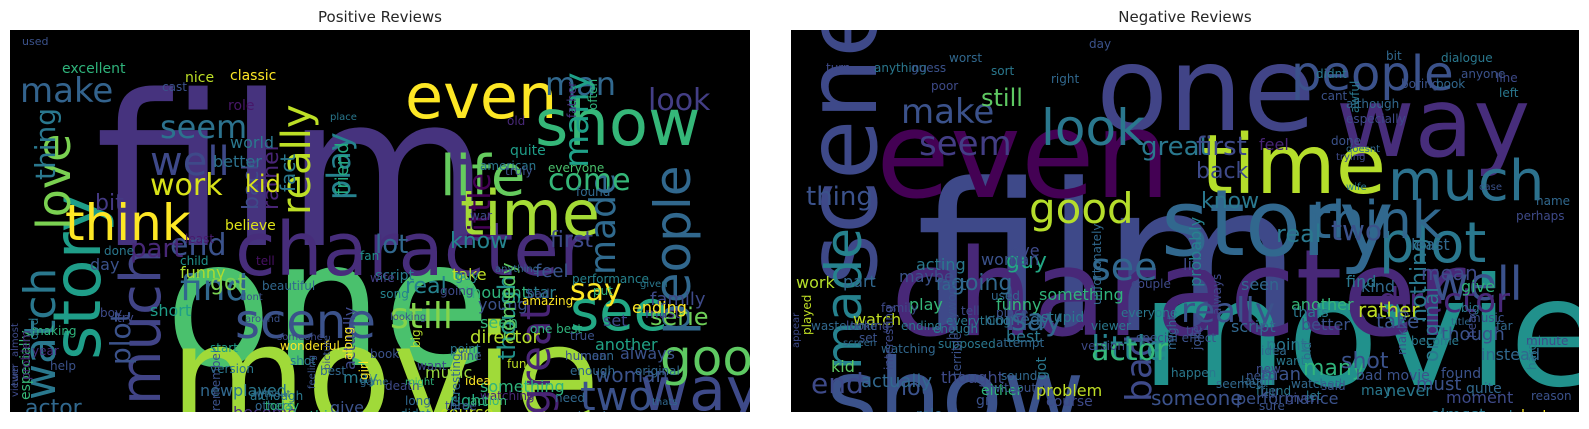 The image size is (1589, 429). Describe the element at coordinates (1440, 411) in the screenshot. I see `word-completely: completely` at that location.